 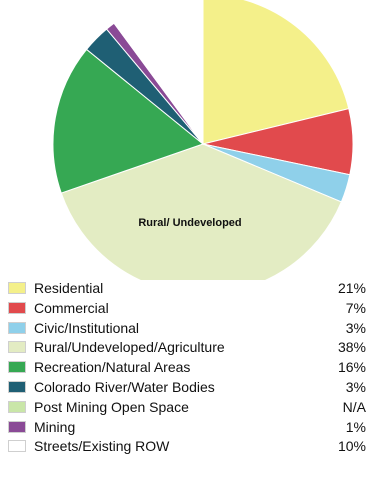 I want to click on legend-item-colorado-river-water-bodies: Colorado River/Water Bodies 3%, so click(x=187, y=388).